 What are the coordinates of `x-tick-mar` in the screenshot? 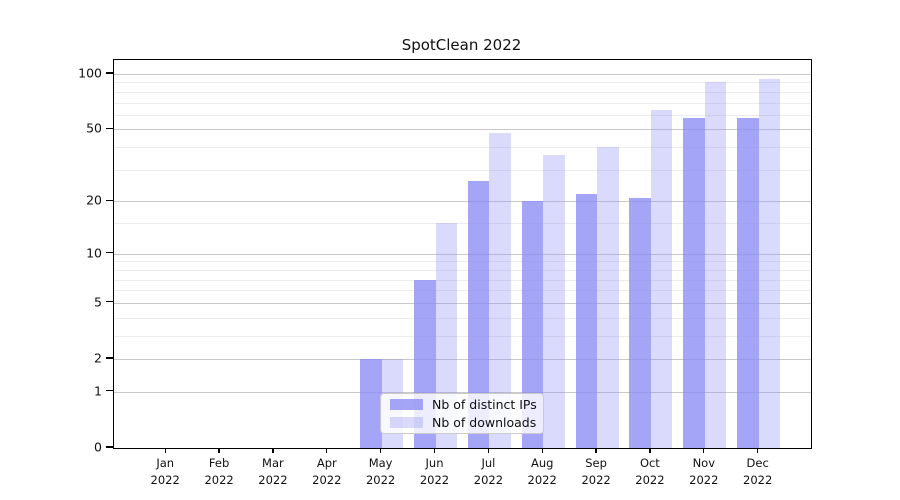 It's located at (273, 451).